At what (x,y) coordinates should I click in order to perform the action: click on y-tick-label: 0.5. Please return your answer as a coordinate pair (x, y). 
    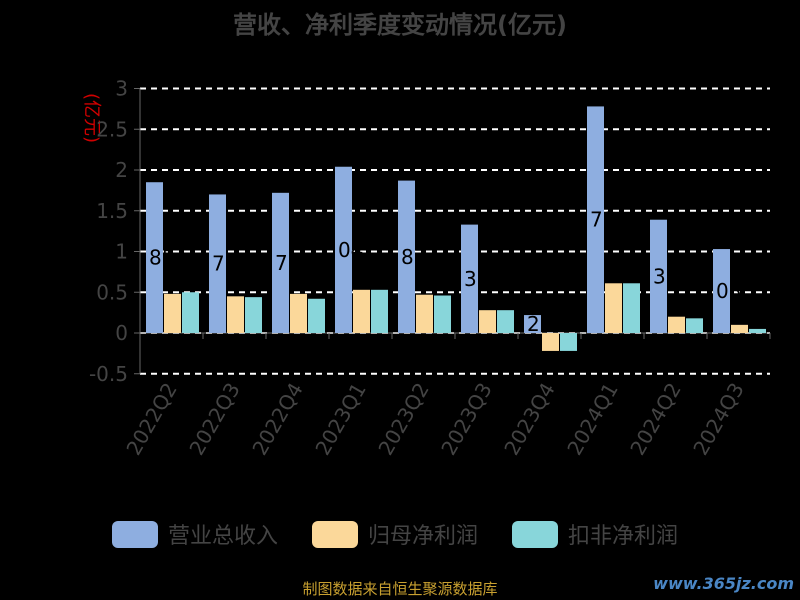
    Looking at the image, I should click on (112, 292).